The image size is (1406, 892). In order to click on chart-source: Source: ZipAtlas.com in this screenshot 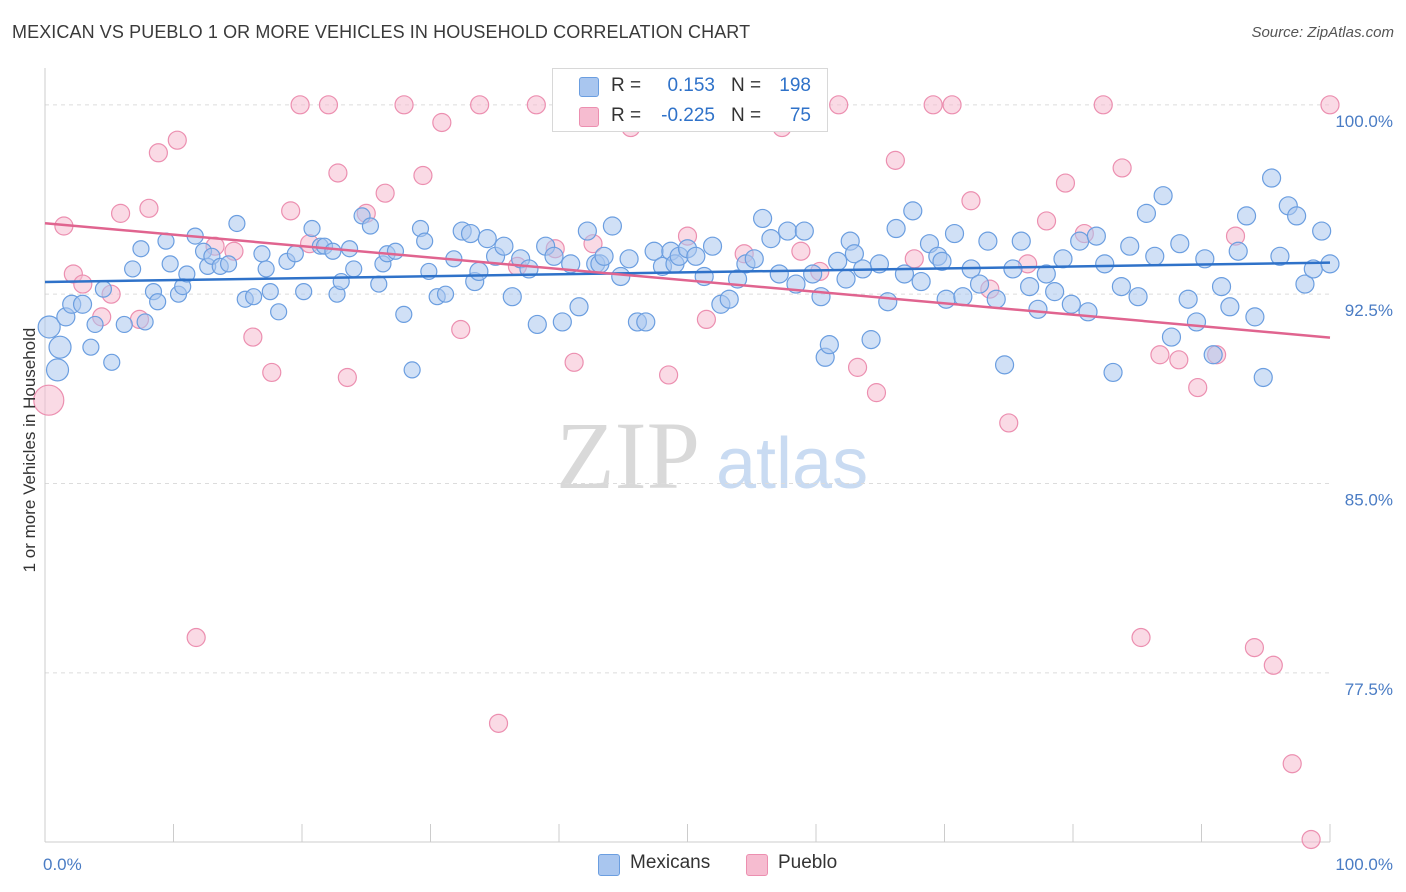, I will do `click(1322, 32)`.